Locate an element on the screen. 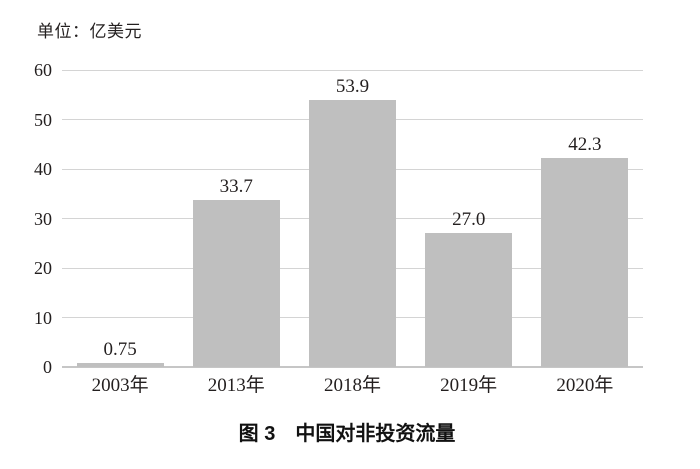  bar-value-label: 42.3 is located at coordinates (585, 144).